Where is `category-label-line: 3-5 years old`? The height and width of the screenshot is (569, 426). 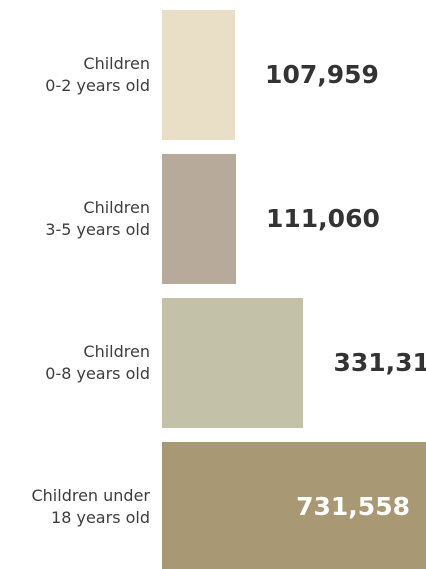
category-label-line: 3-5 years old is located at coordinates (97, 229).